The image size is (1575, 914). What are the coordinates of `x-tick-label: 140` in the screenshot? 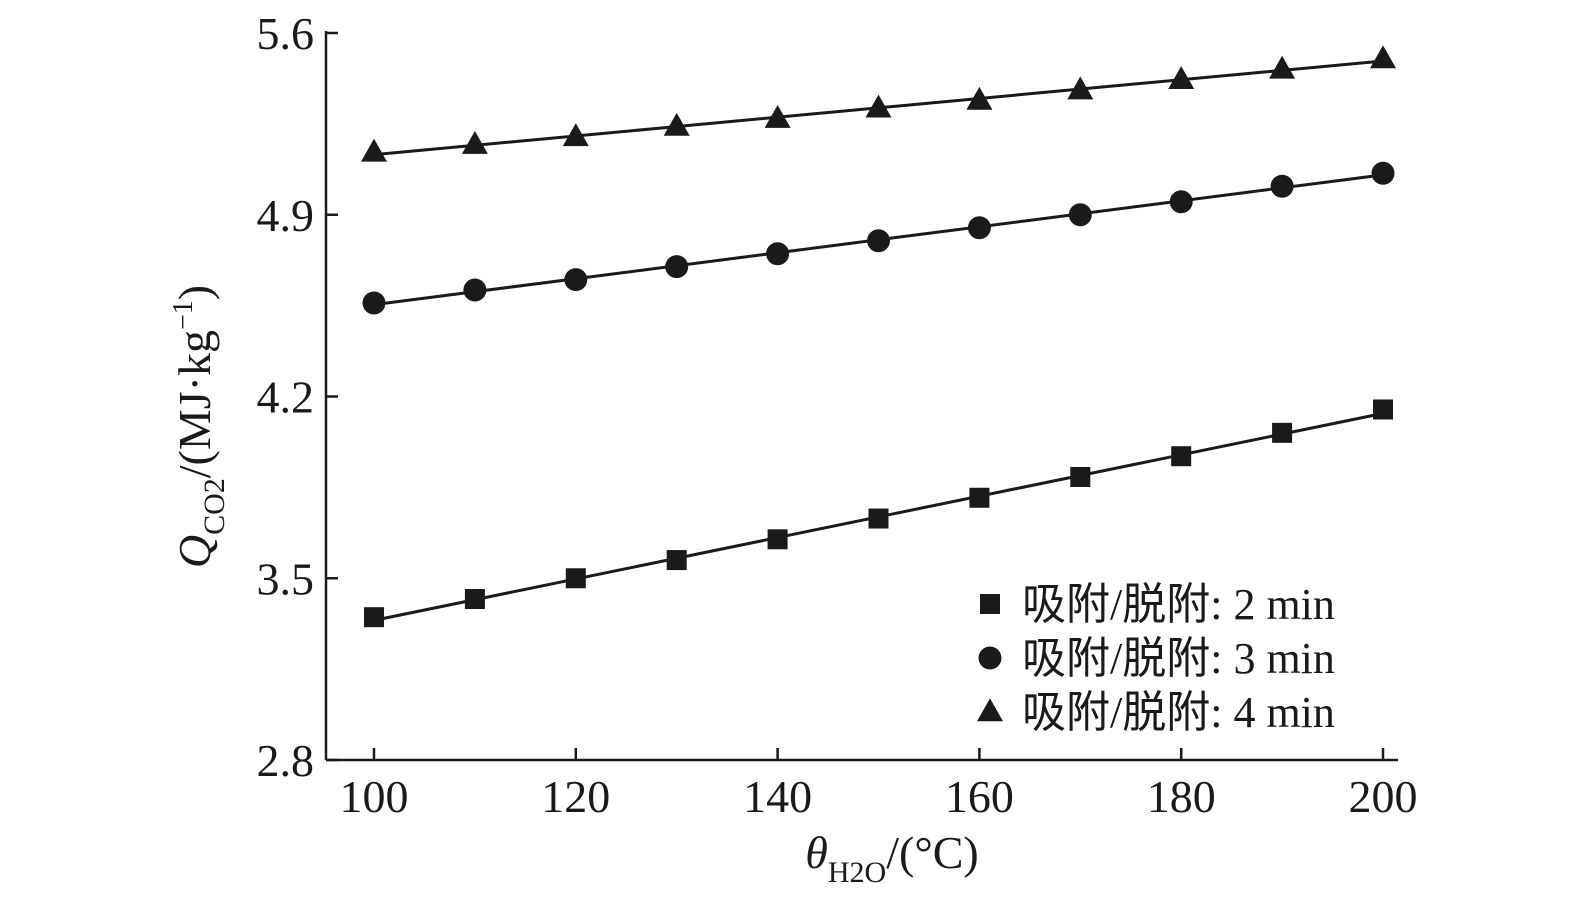 It's located at (777, 796).